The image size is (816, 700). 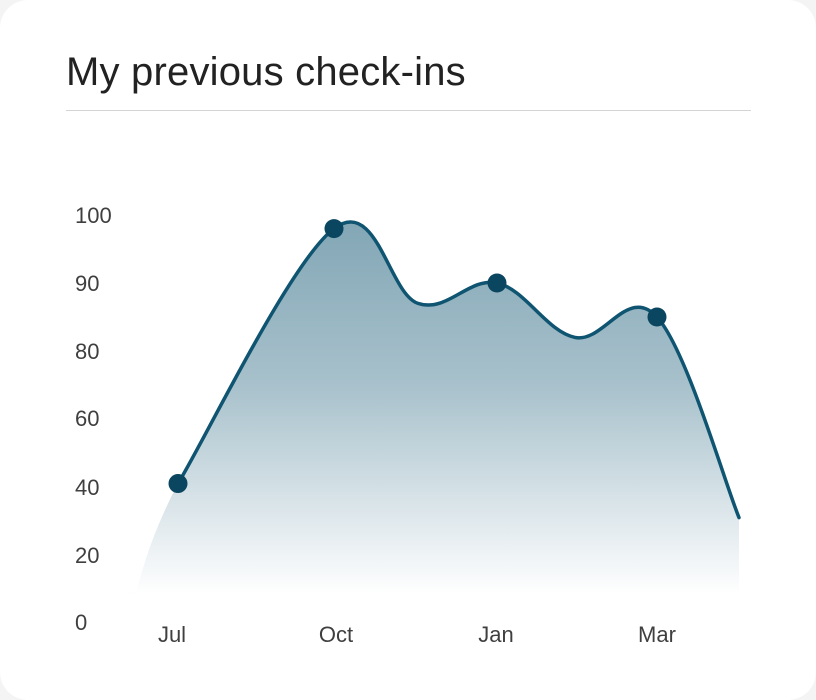 What do you see at coordinates (87, 555) in the screenshot?
I see `y-tick-label: 20` at bounding box center [87, 555].